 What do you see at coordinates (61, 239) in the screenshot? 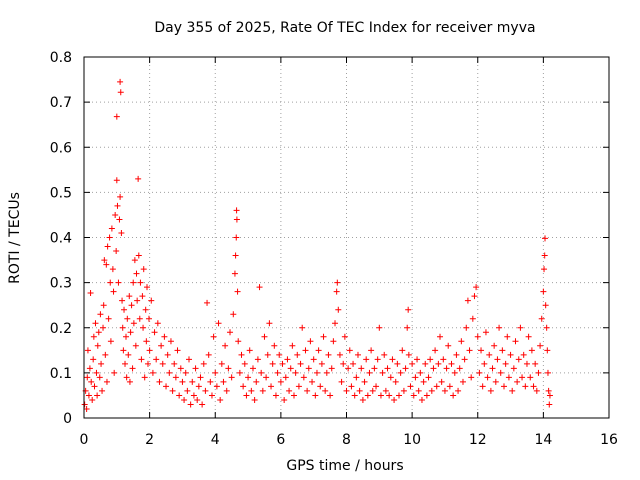
I see `y-tick-label: 0.4` at bounding box center [61, 239].